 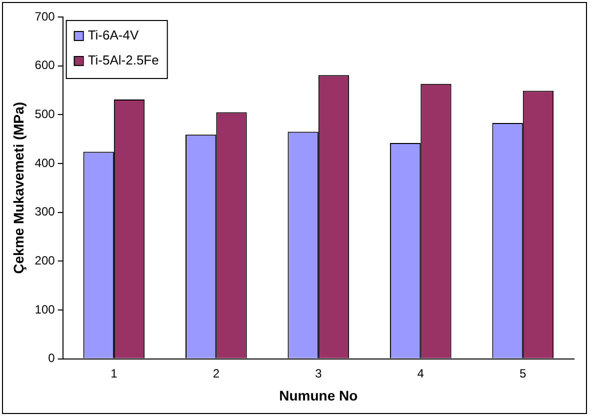 What do you see at coordinates (318, 373) in the screenshot?
I see `x-tick-label: 3` at bounding box center [318, 373].